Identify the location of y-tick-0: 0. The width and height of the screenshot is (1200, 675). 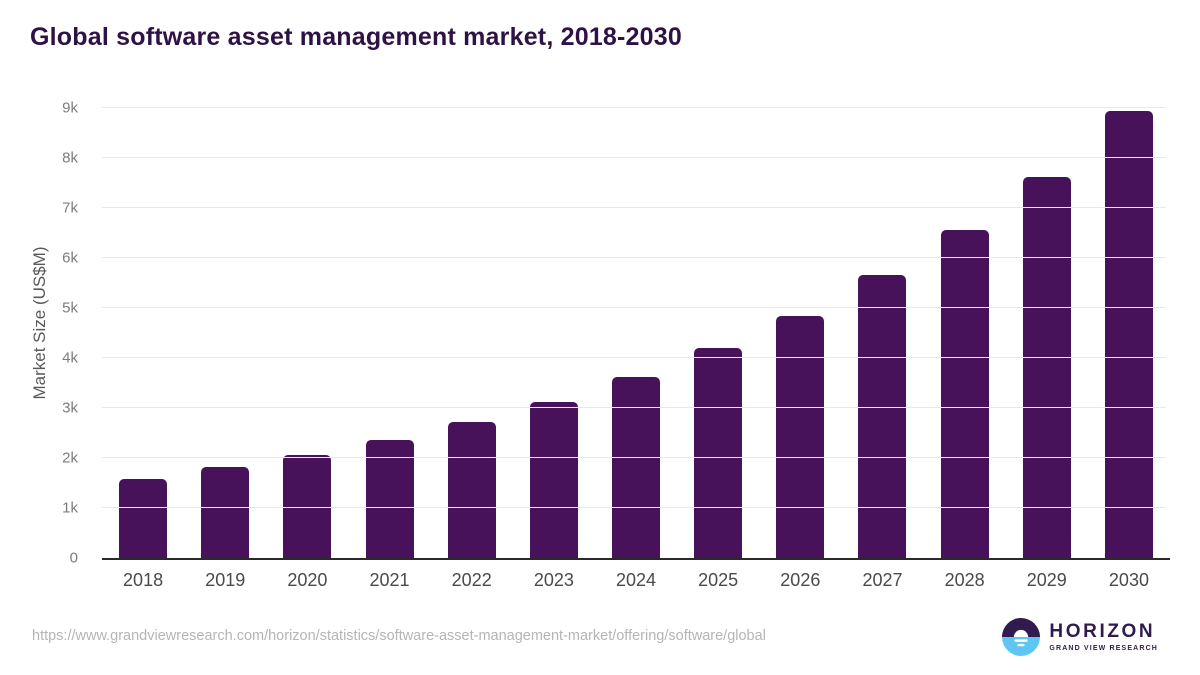
(73, 558).